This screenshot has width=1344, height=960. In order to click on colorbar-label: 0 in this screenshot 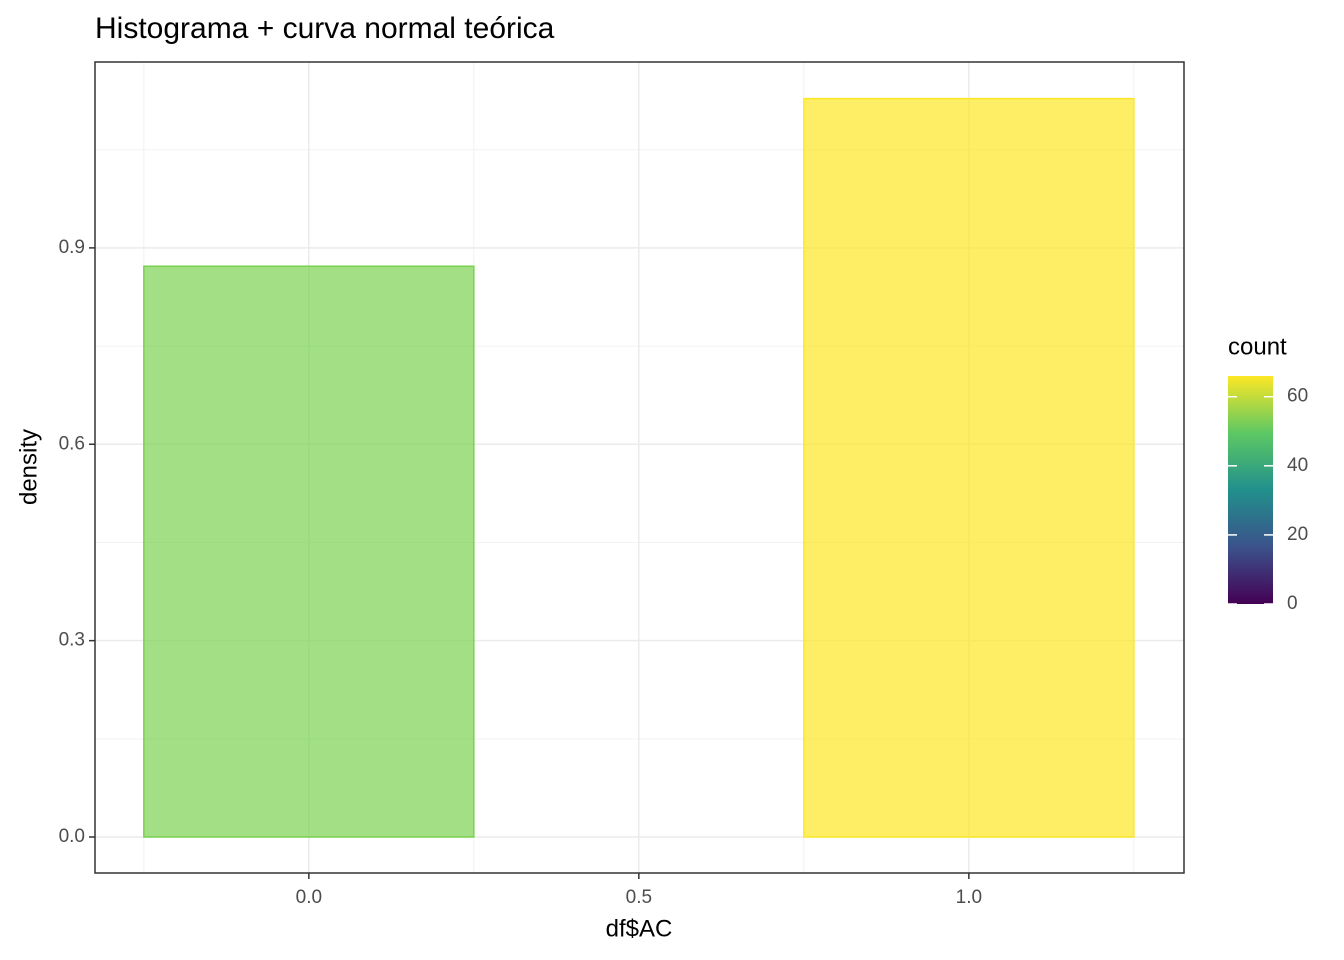, I will do `click(1292, 603)`.